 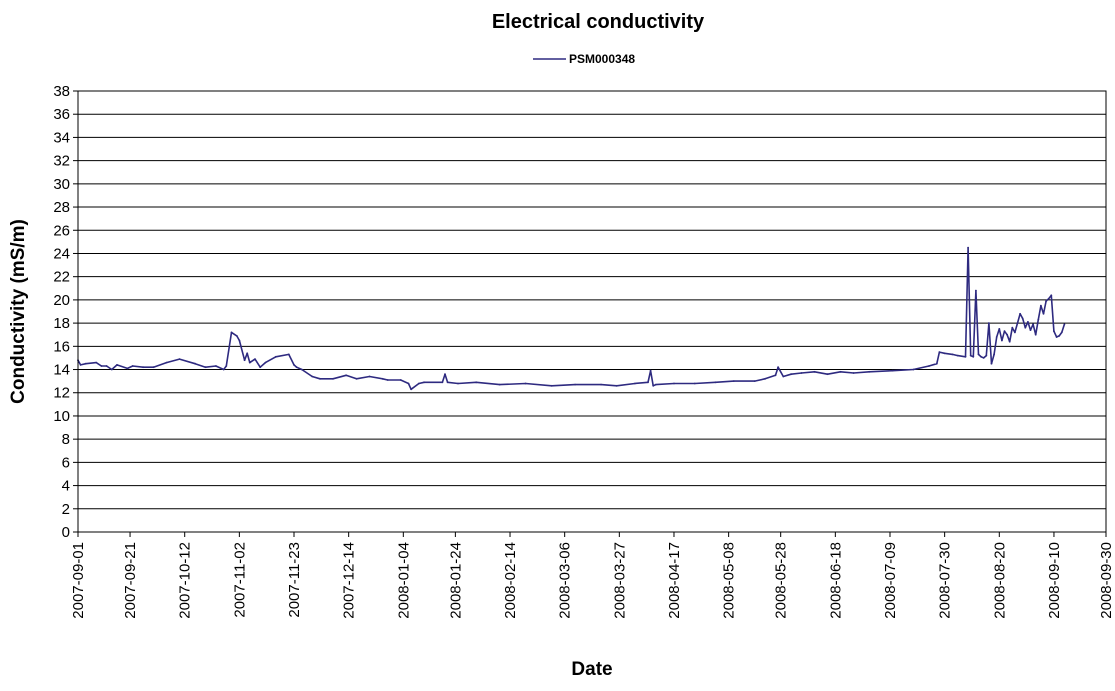 What do you see at coordinates (61, 184) in the screenshot?
I see `y-tick-label: 30` at bounding box center [61, 184].